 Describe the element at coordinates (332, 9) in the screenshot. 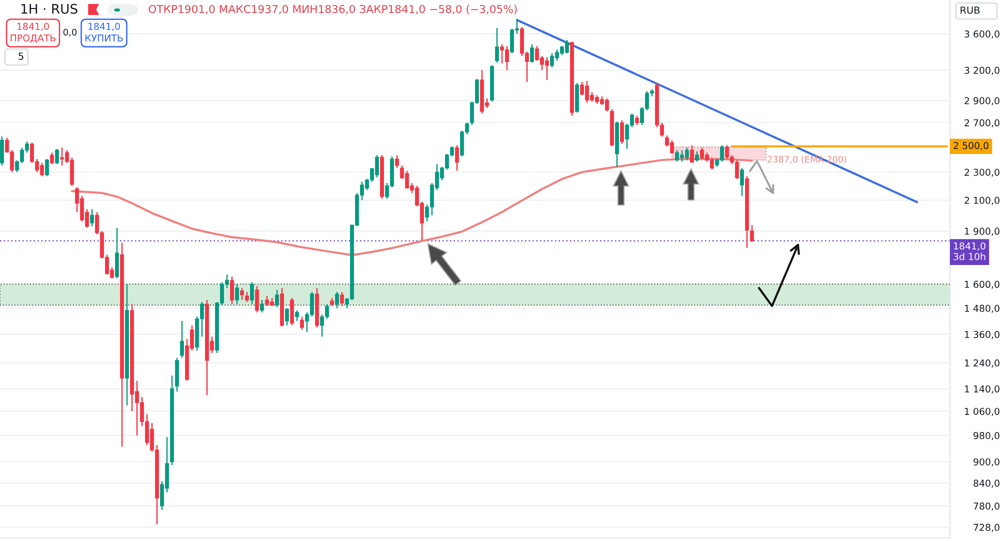

I see `chart-subtitle: ОТКР1901,0 МАКС1937,0 МИН1836,0 ЗАКР1841,0 −58,0 (−3,05%)` at that location.